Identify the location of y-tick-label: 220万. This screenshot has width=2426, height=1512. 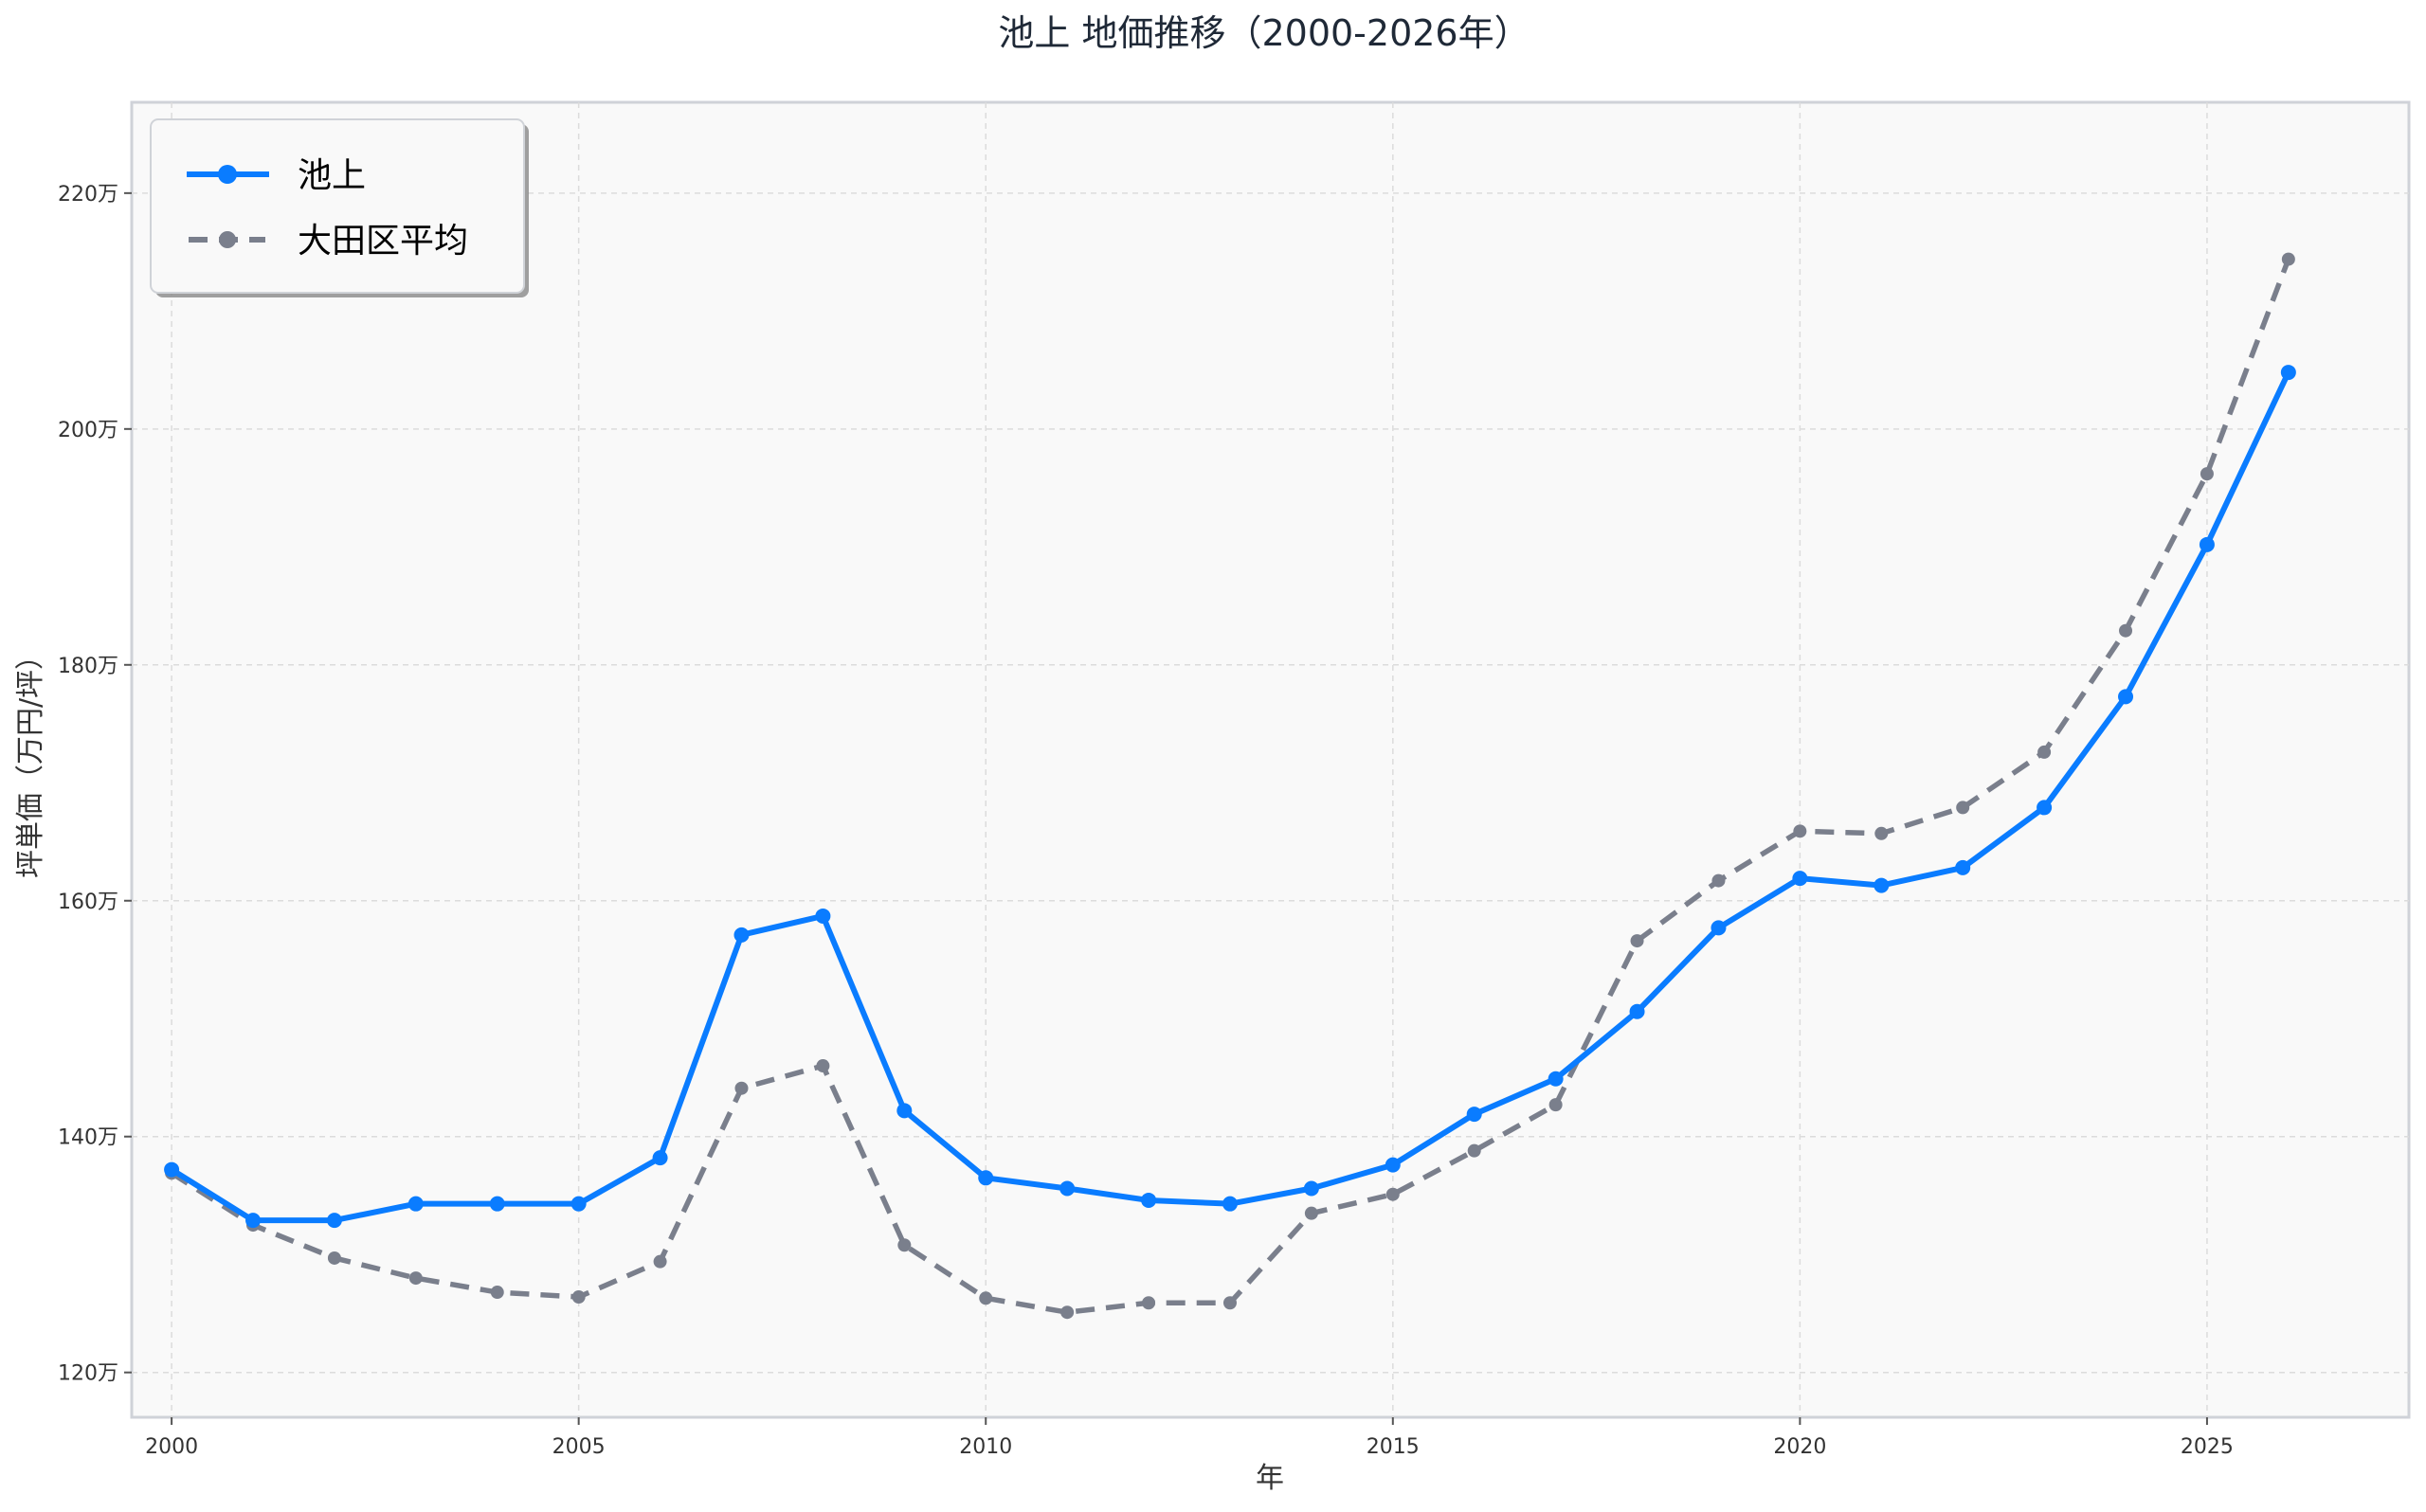
(88, 195).